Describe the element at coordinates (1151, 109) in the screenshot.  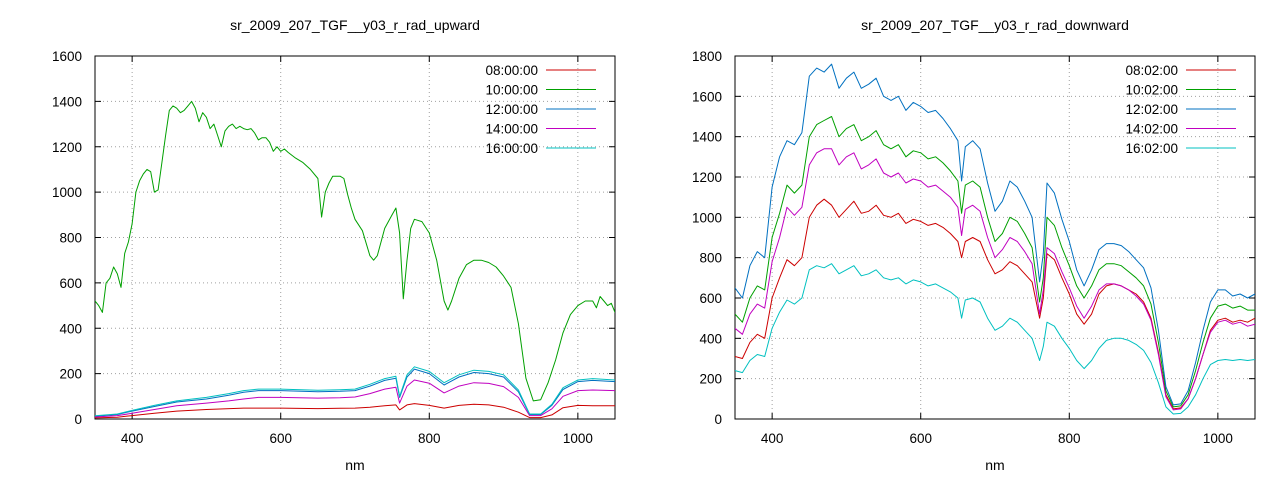
I see `legend-label: 12:02:00` at that location.